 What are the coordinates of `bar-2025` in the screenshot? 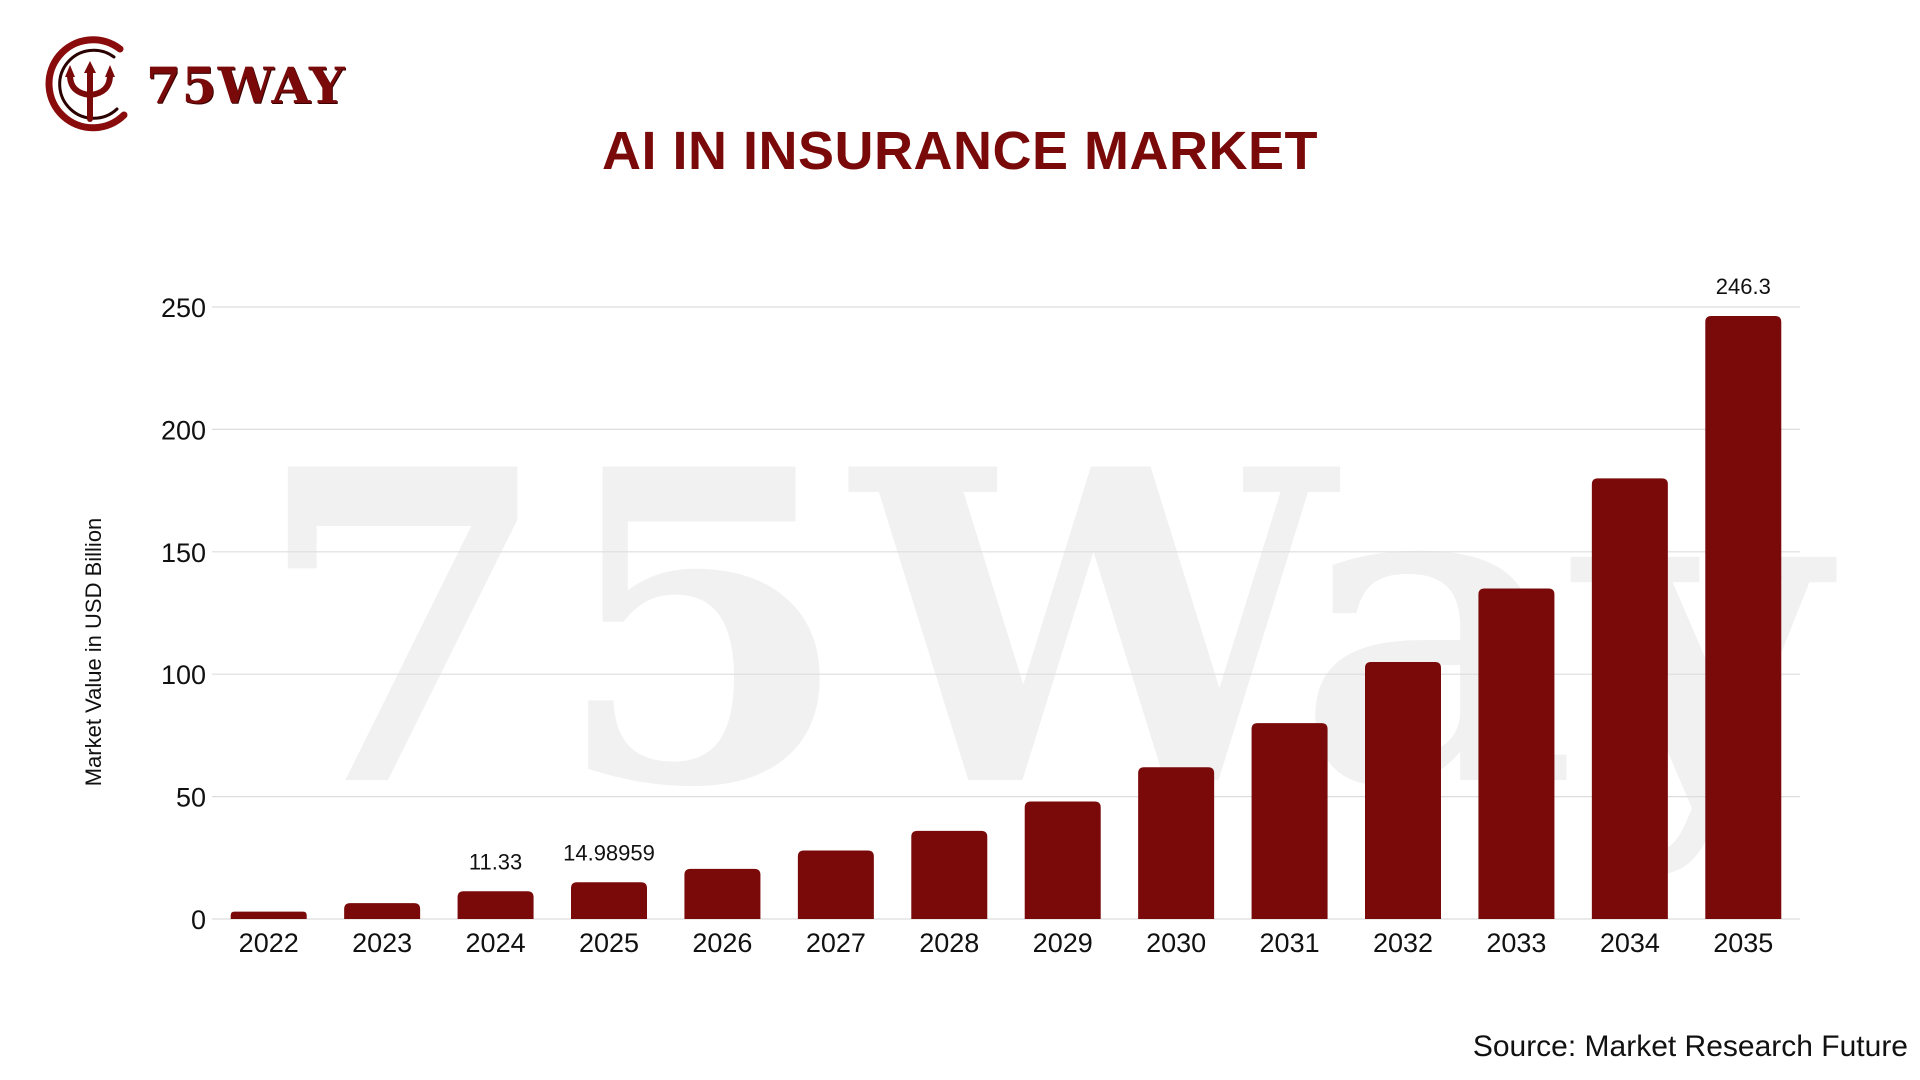 It's located at (609, 900).